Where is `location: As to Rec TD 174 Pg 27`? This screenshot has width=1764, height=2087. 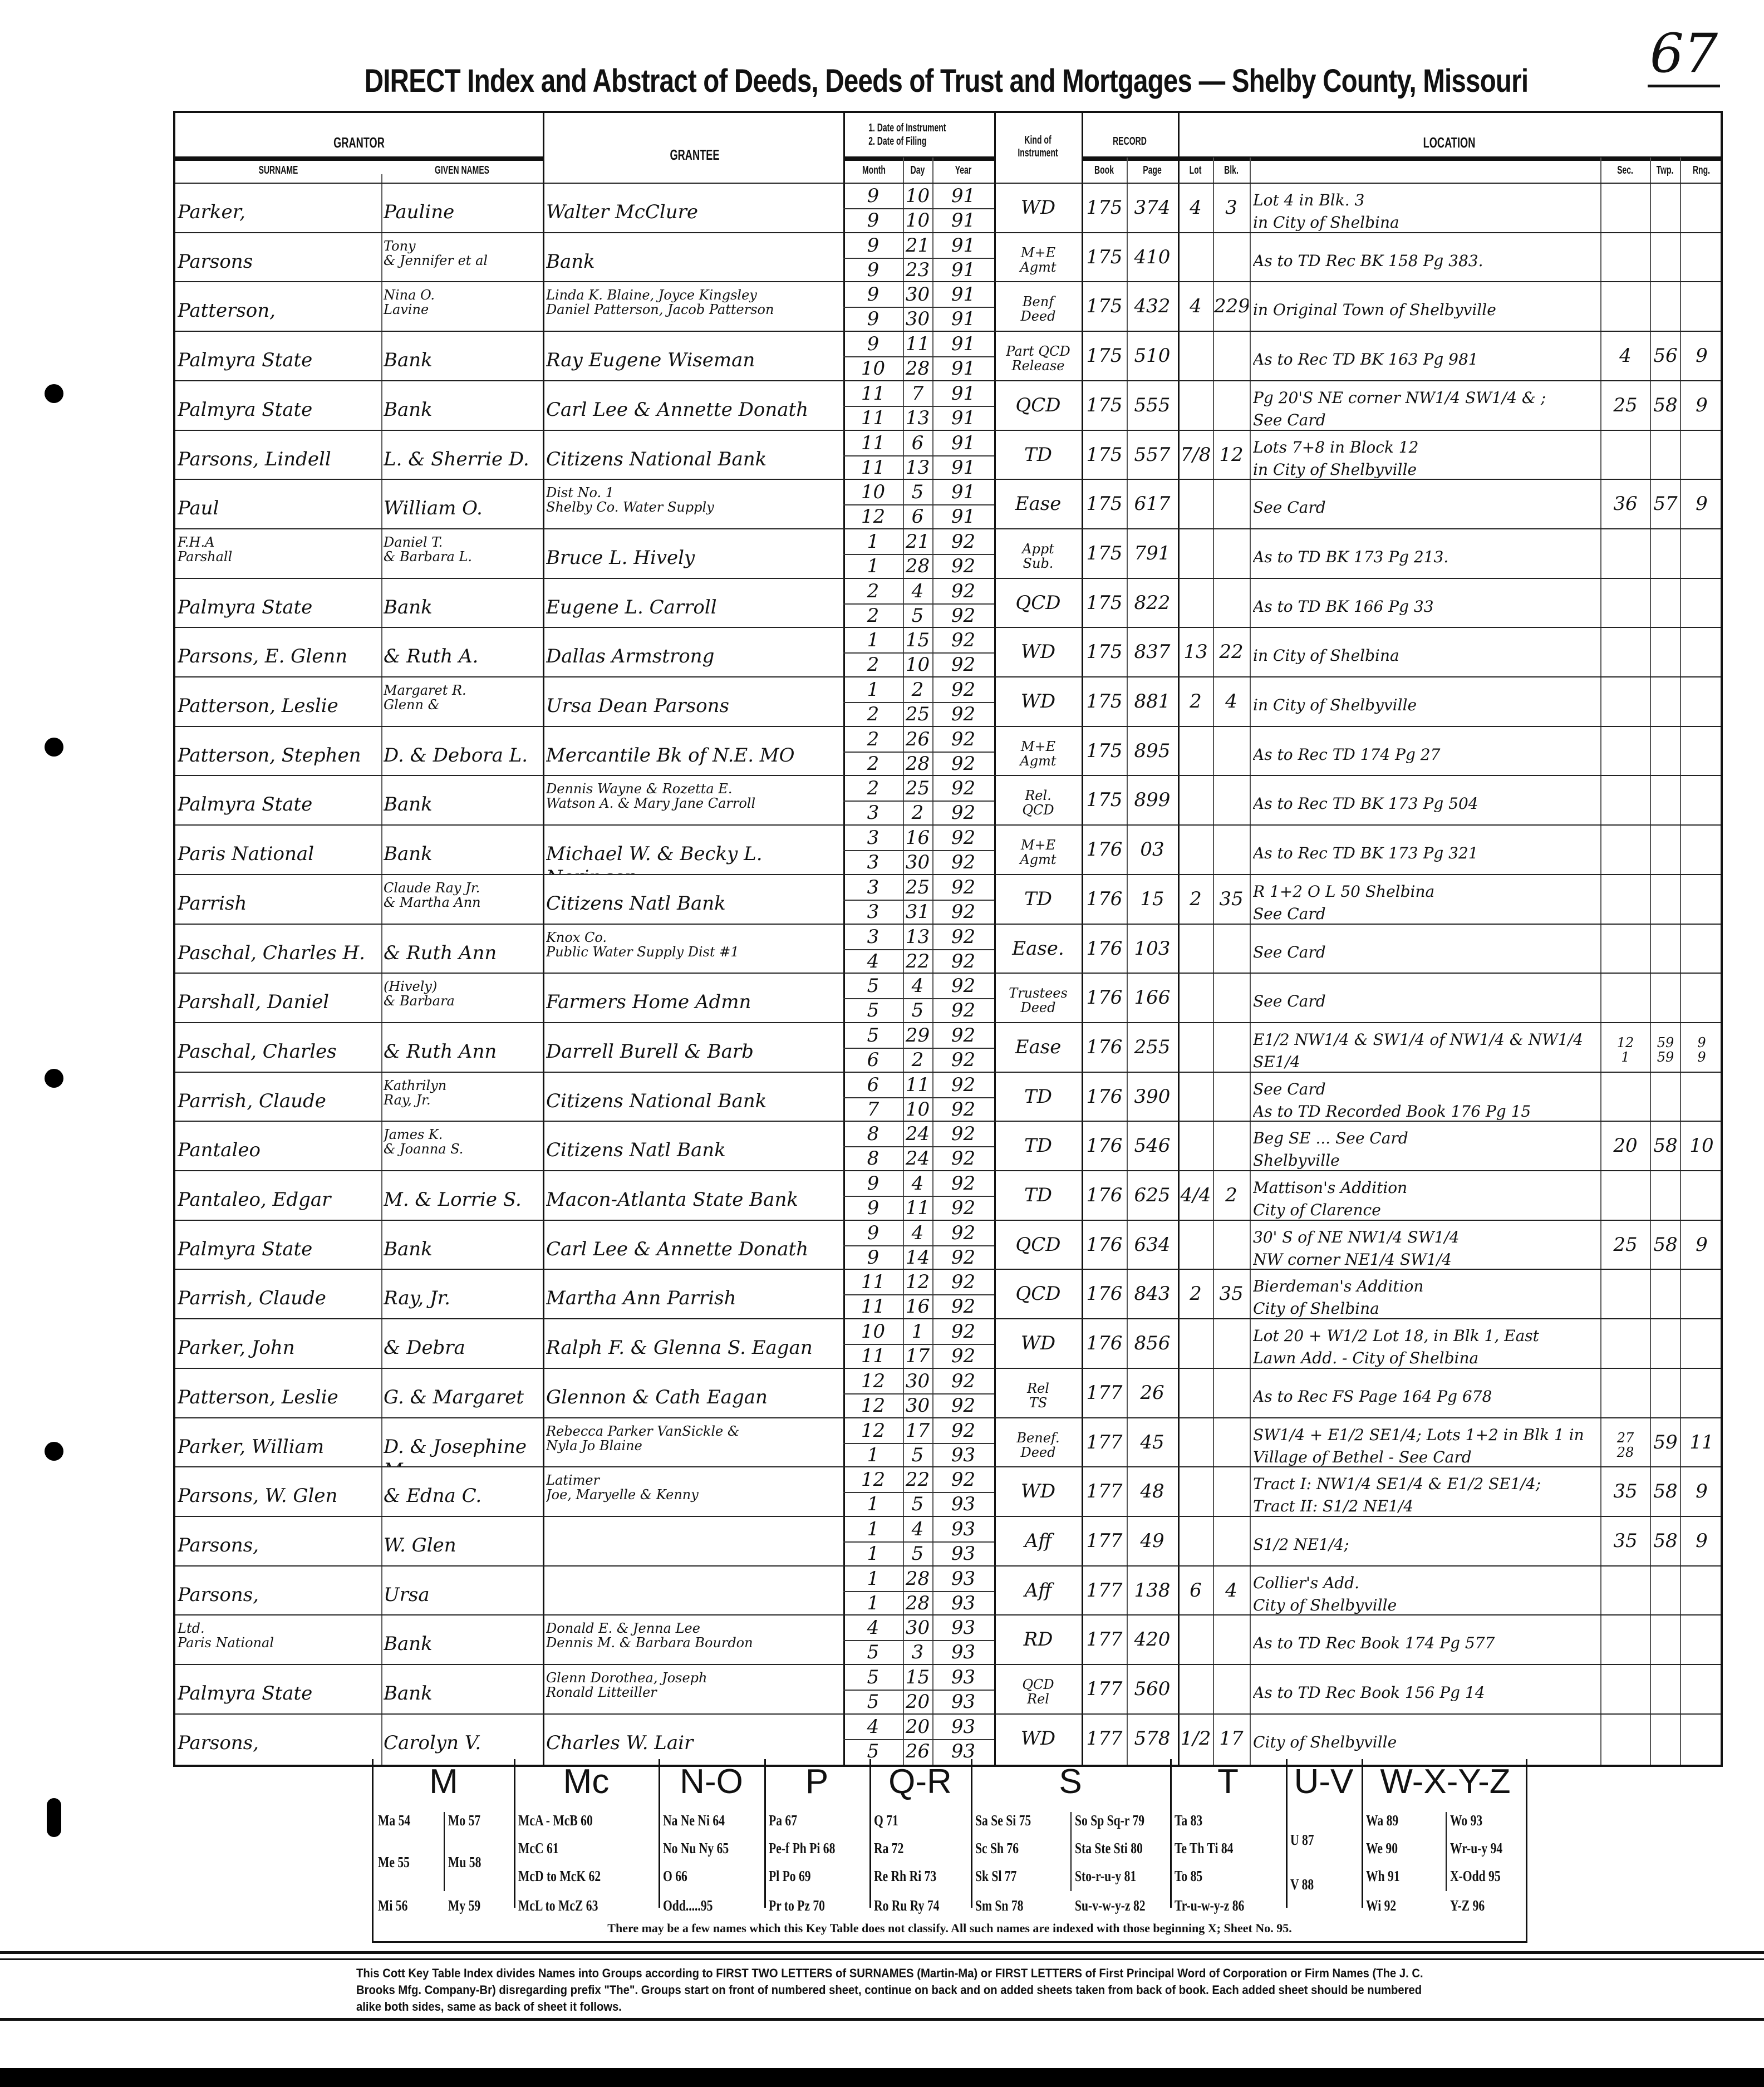
location: As to Rec TD 174 Pg 27 is located at coordinates (1347, 755).